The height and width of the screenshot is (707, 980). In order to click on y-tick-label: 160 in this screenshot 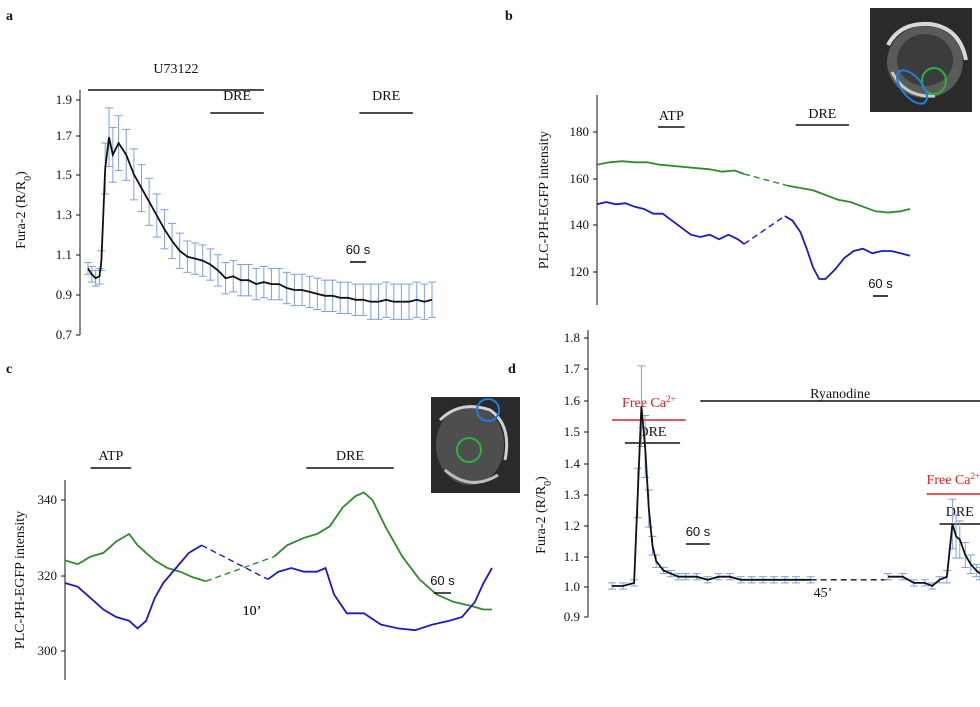, I will do `click(580, 178)`.